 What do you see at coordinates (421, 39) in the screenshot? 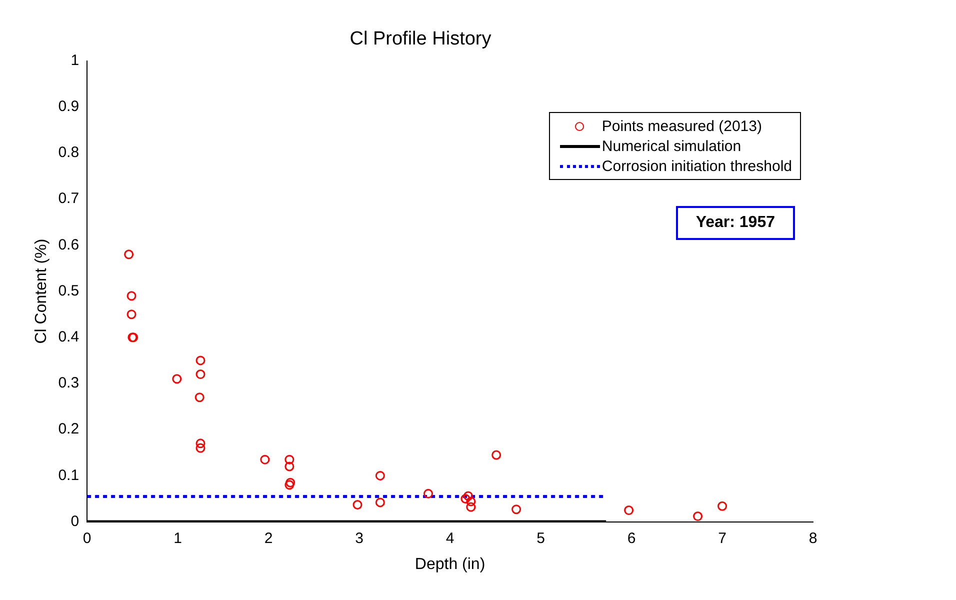
I see `chart-title: Cl Profile History` at bounding box center [421, 39].